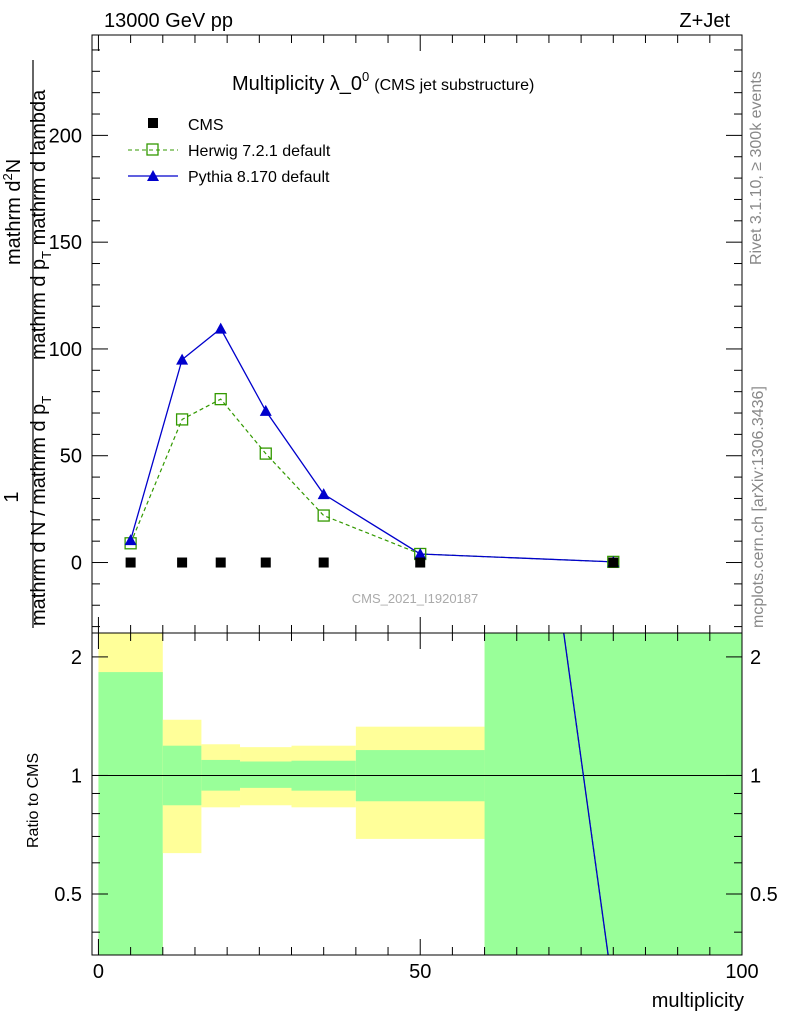  I want to click on legend-marker-herwig, so click(152, 149).